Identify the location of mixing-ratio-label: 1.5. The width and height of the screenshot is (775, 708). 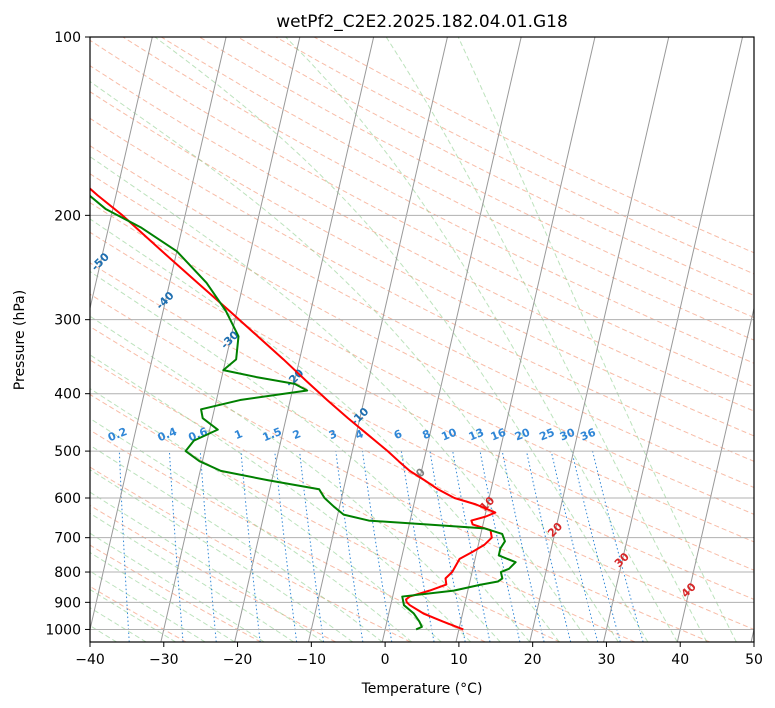
(272, 434).